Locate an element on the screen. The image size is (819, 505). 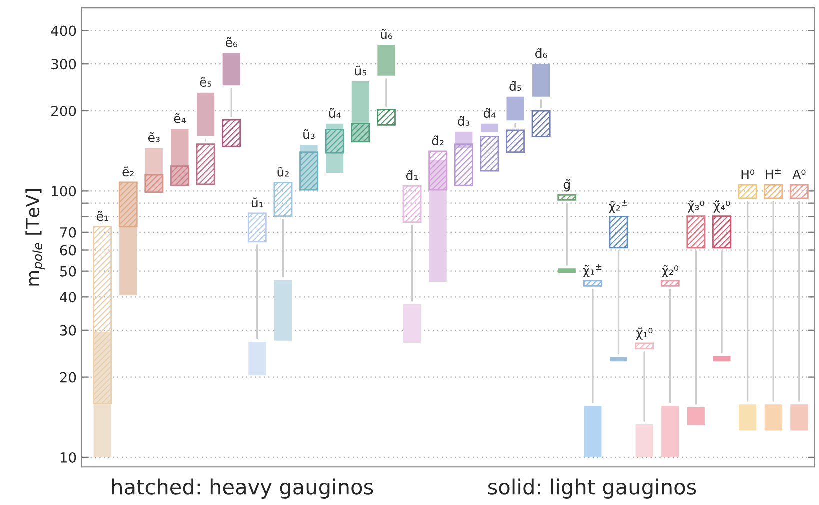
x-tick-label: χ̃₃⁰ is located at coordinates (696, 206).